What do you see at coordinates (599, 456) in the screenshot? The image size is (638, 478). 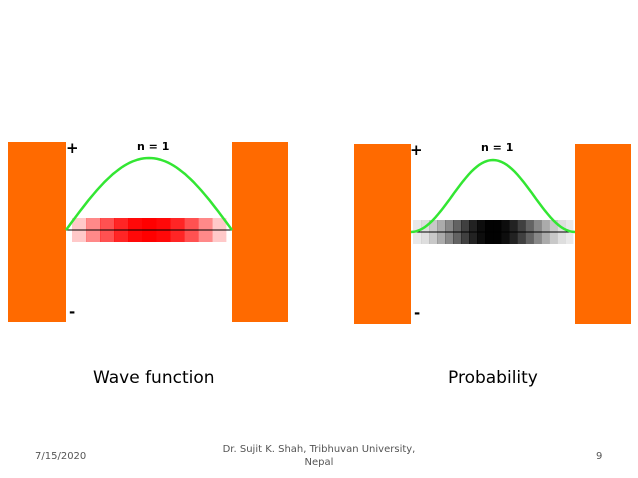 I see `footer-page-number: 9` at bounding box center [599, 456].